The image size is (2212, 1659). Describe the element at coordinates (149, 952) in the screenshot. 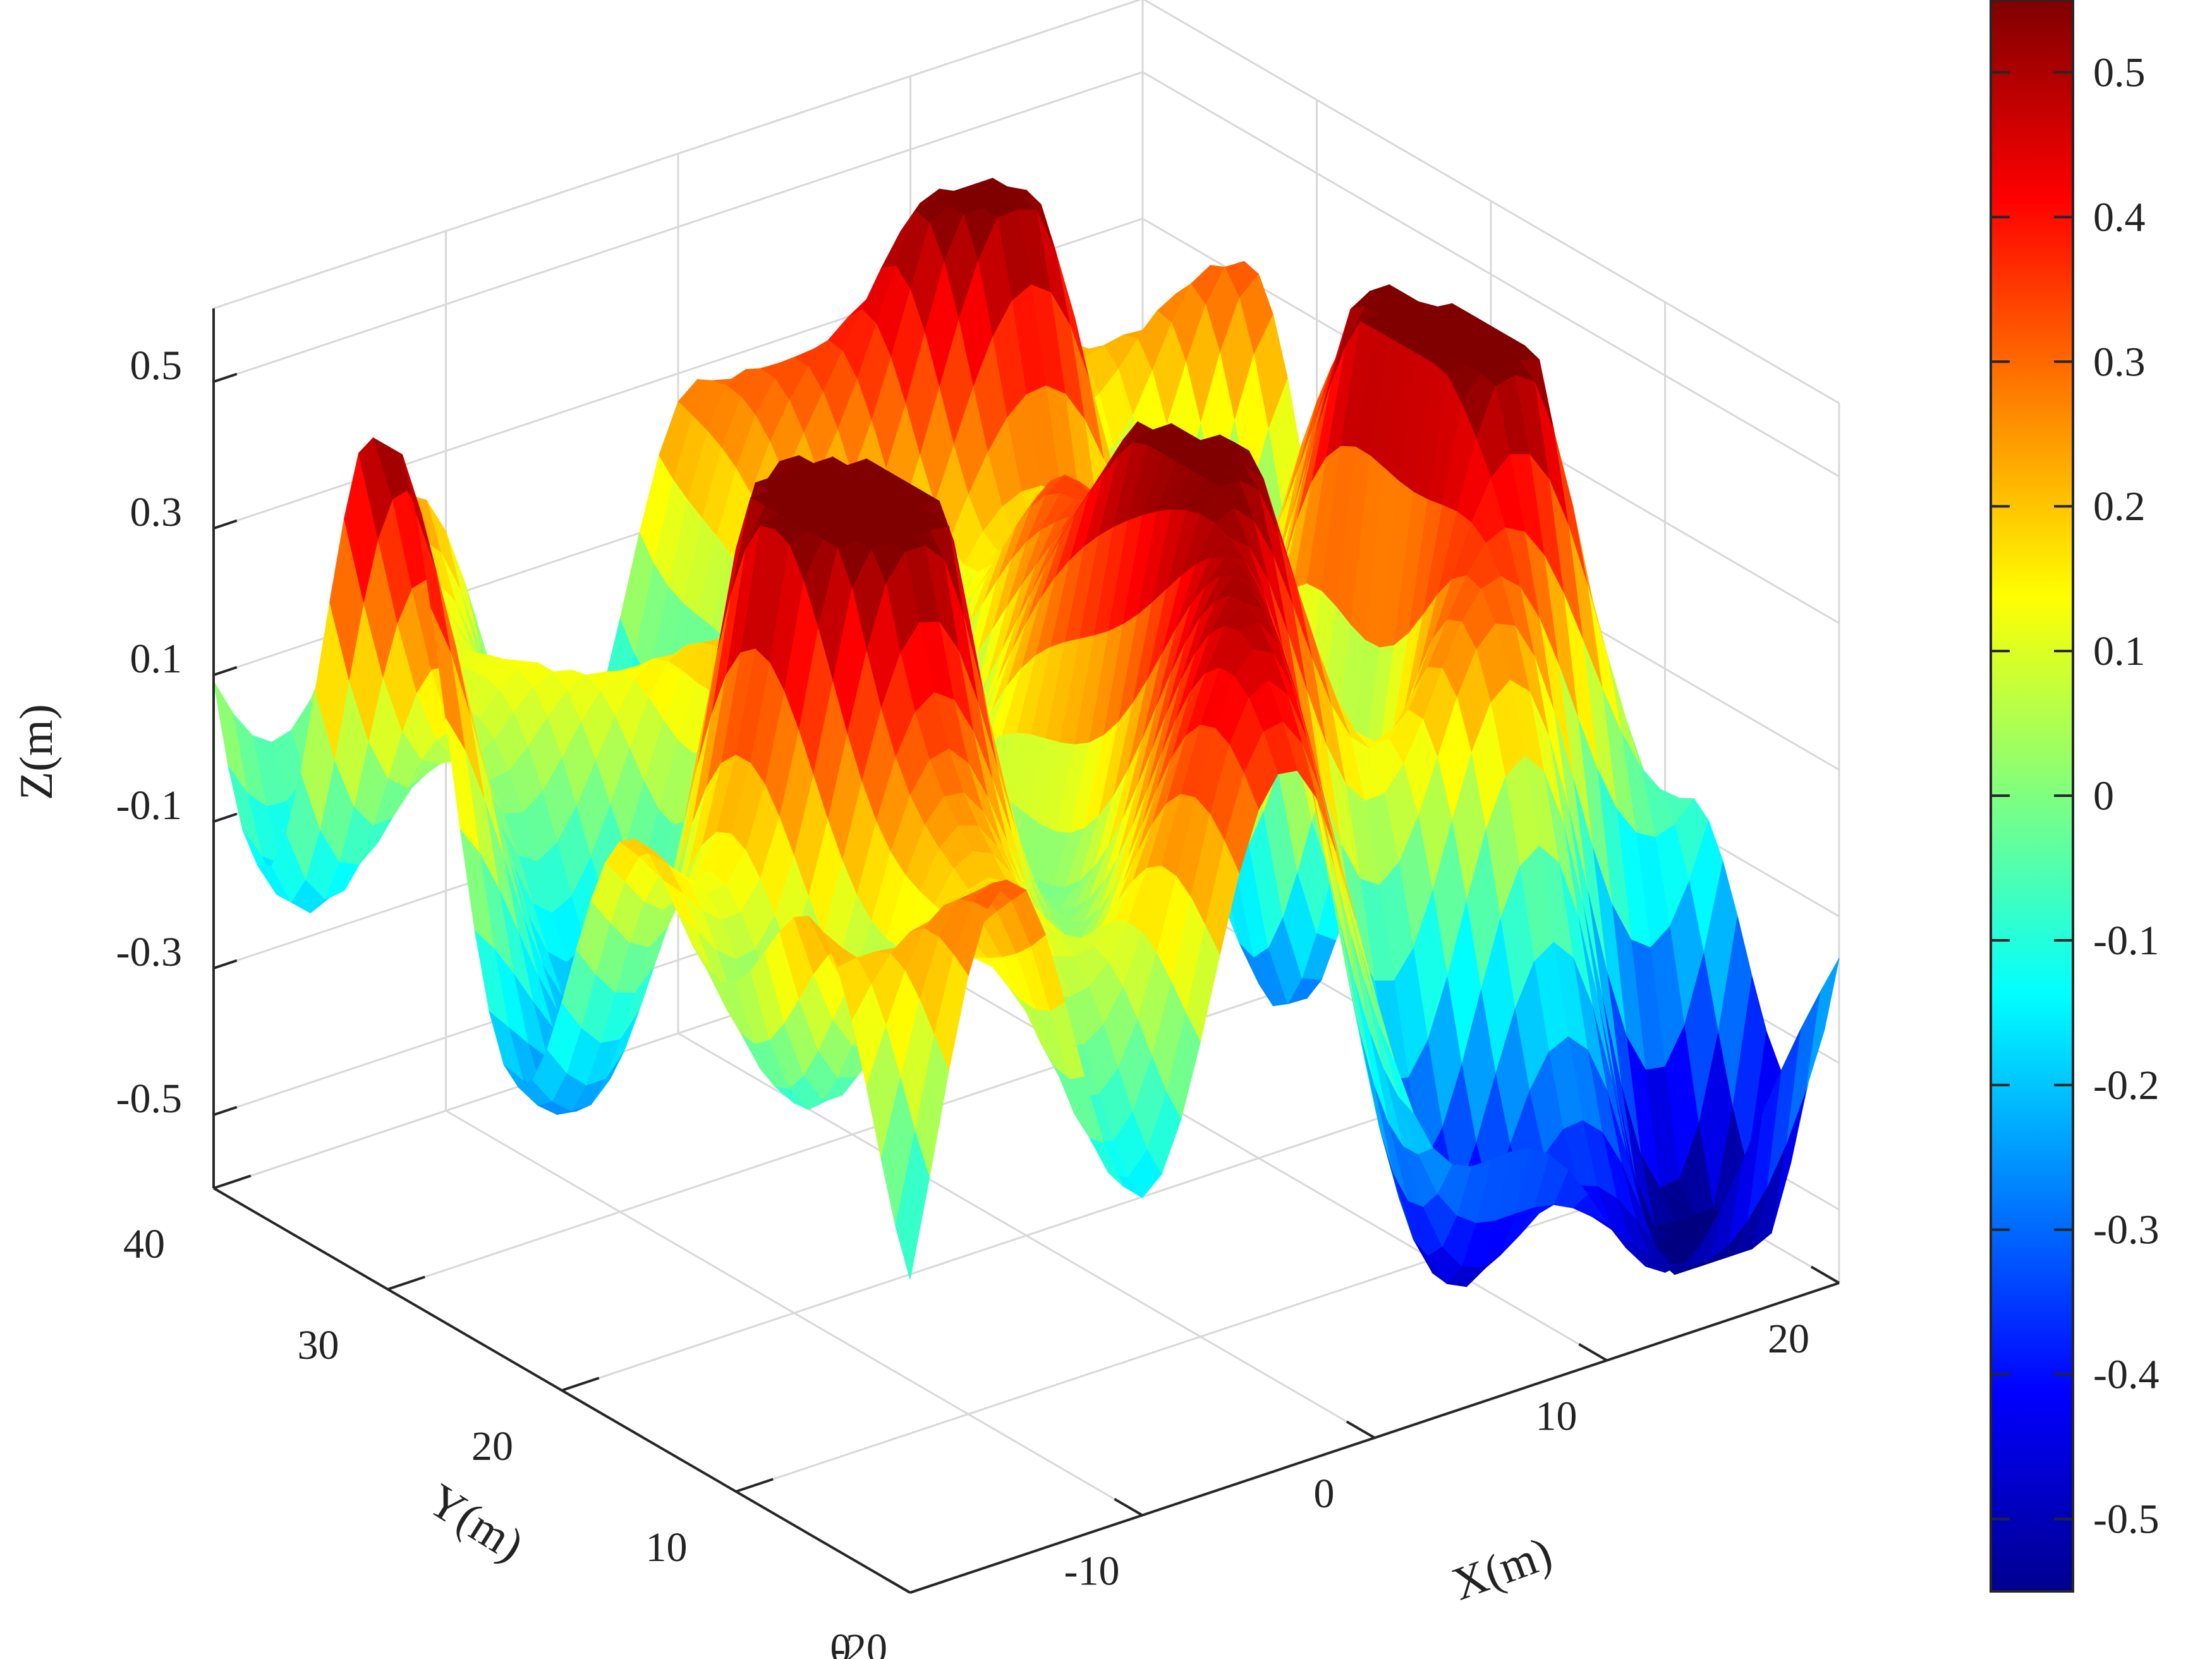

I see `z-tick-label: -0.3` at that location.